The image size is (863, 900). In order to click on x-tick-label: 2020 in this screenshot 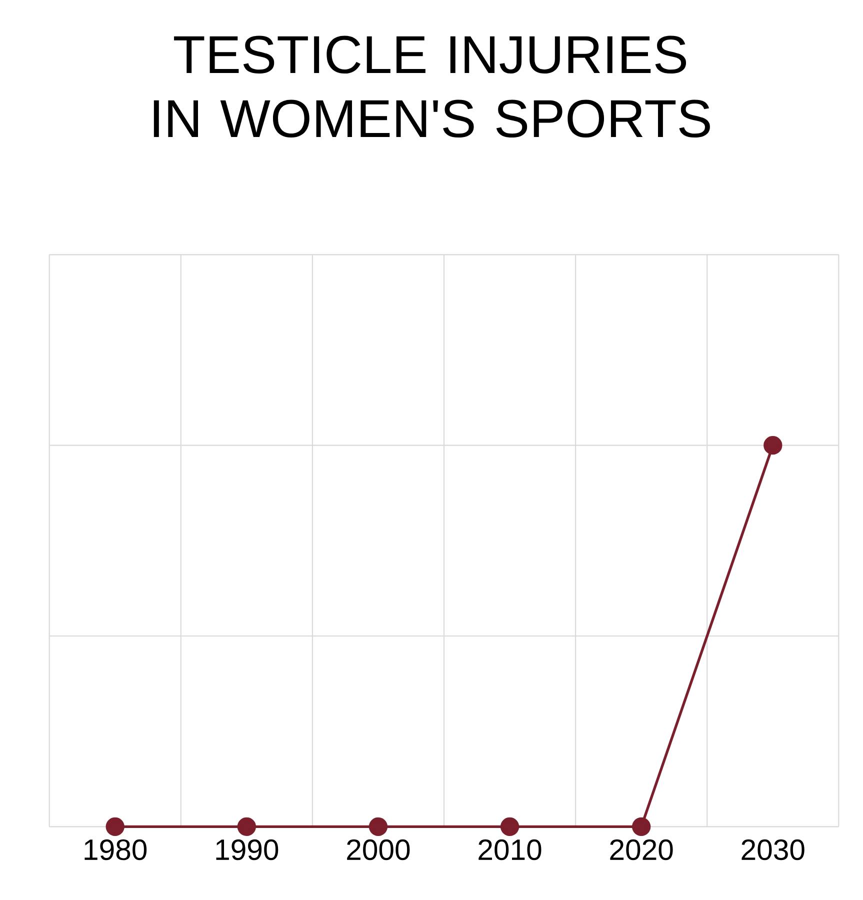, I will do `click(641, 849)`.